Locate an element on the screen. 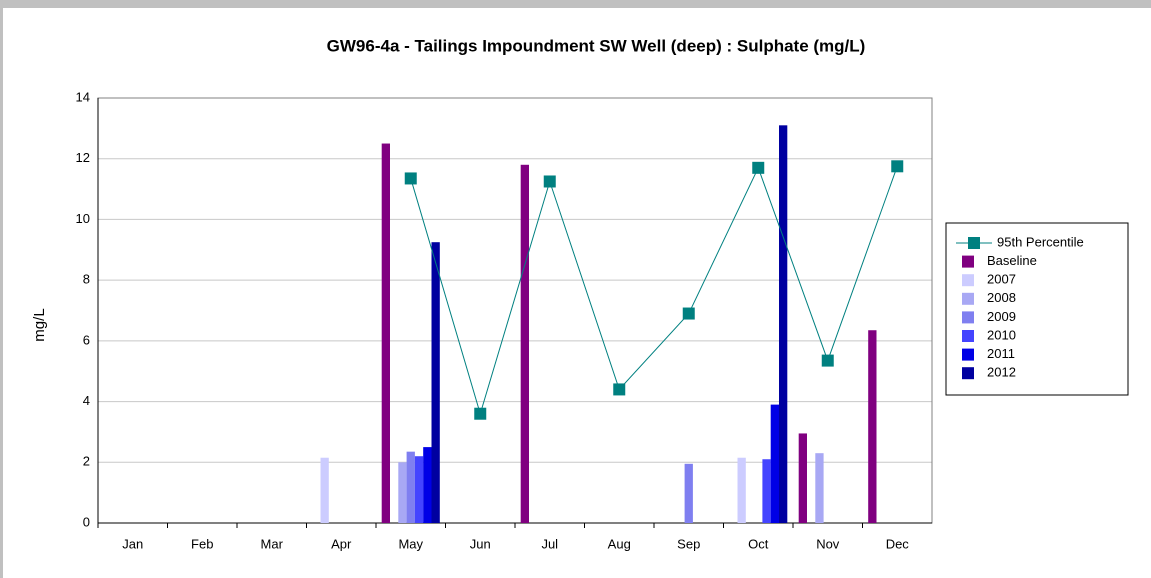 This screenshot has height=578, width=1151. y-tick-label: 14 is located at coordinates (83, 96).